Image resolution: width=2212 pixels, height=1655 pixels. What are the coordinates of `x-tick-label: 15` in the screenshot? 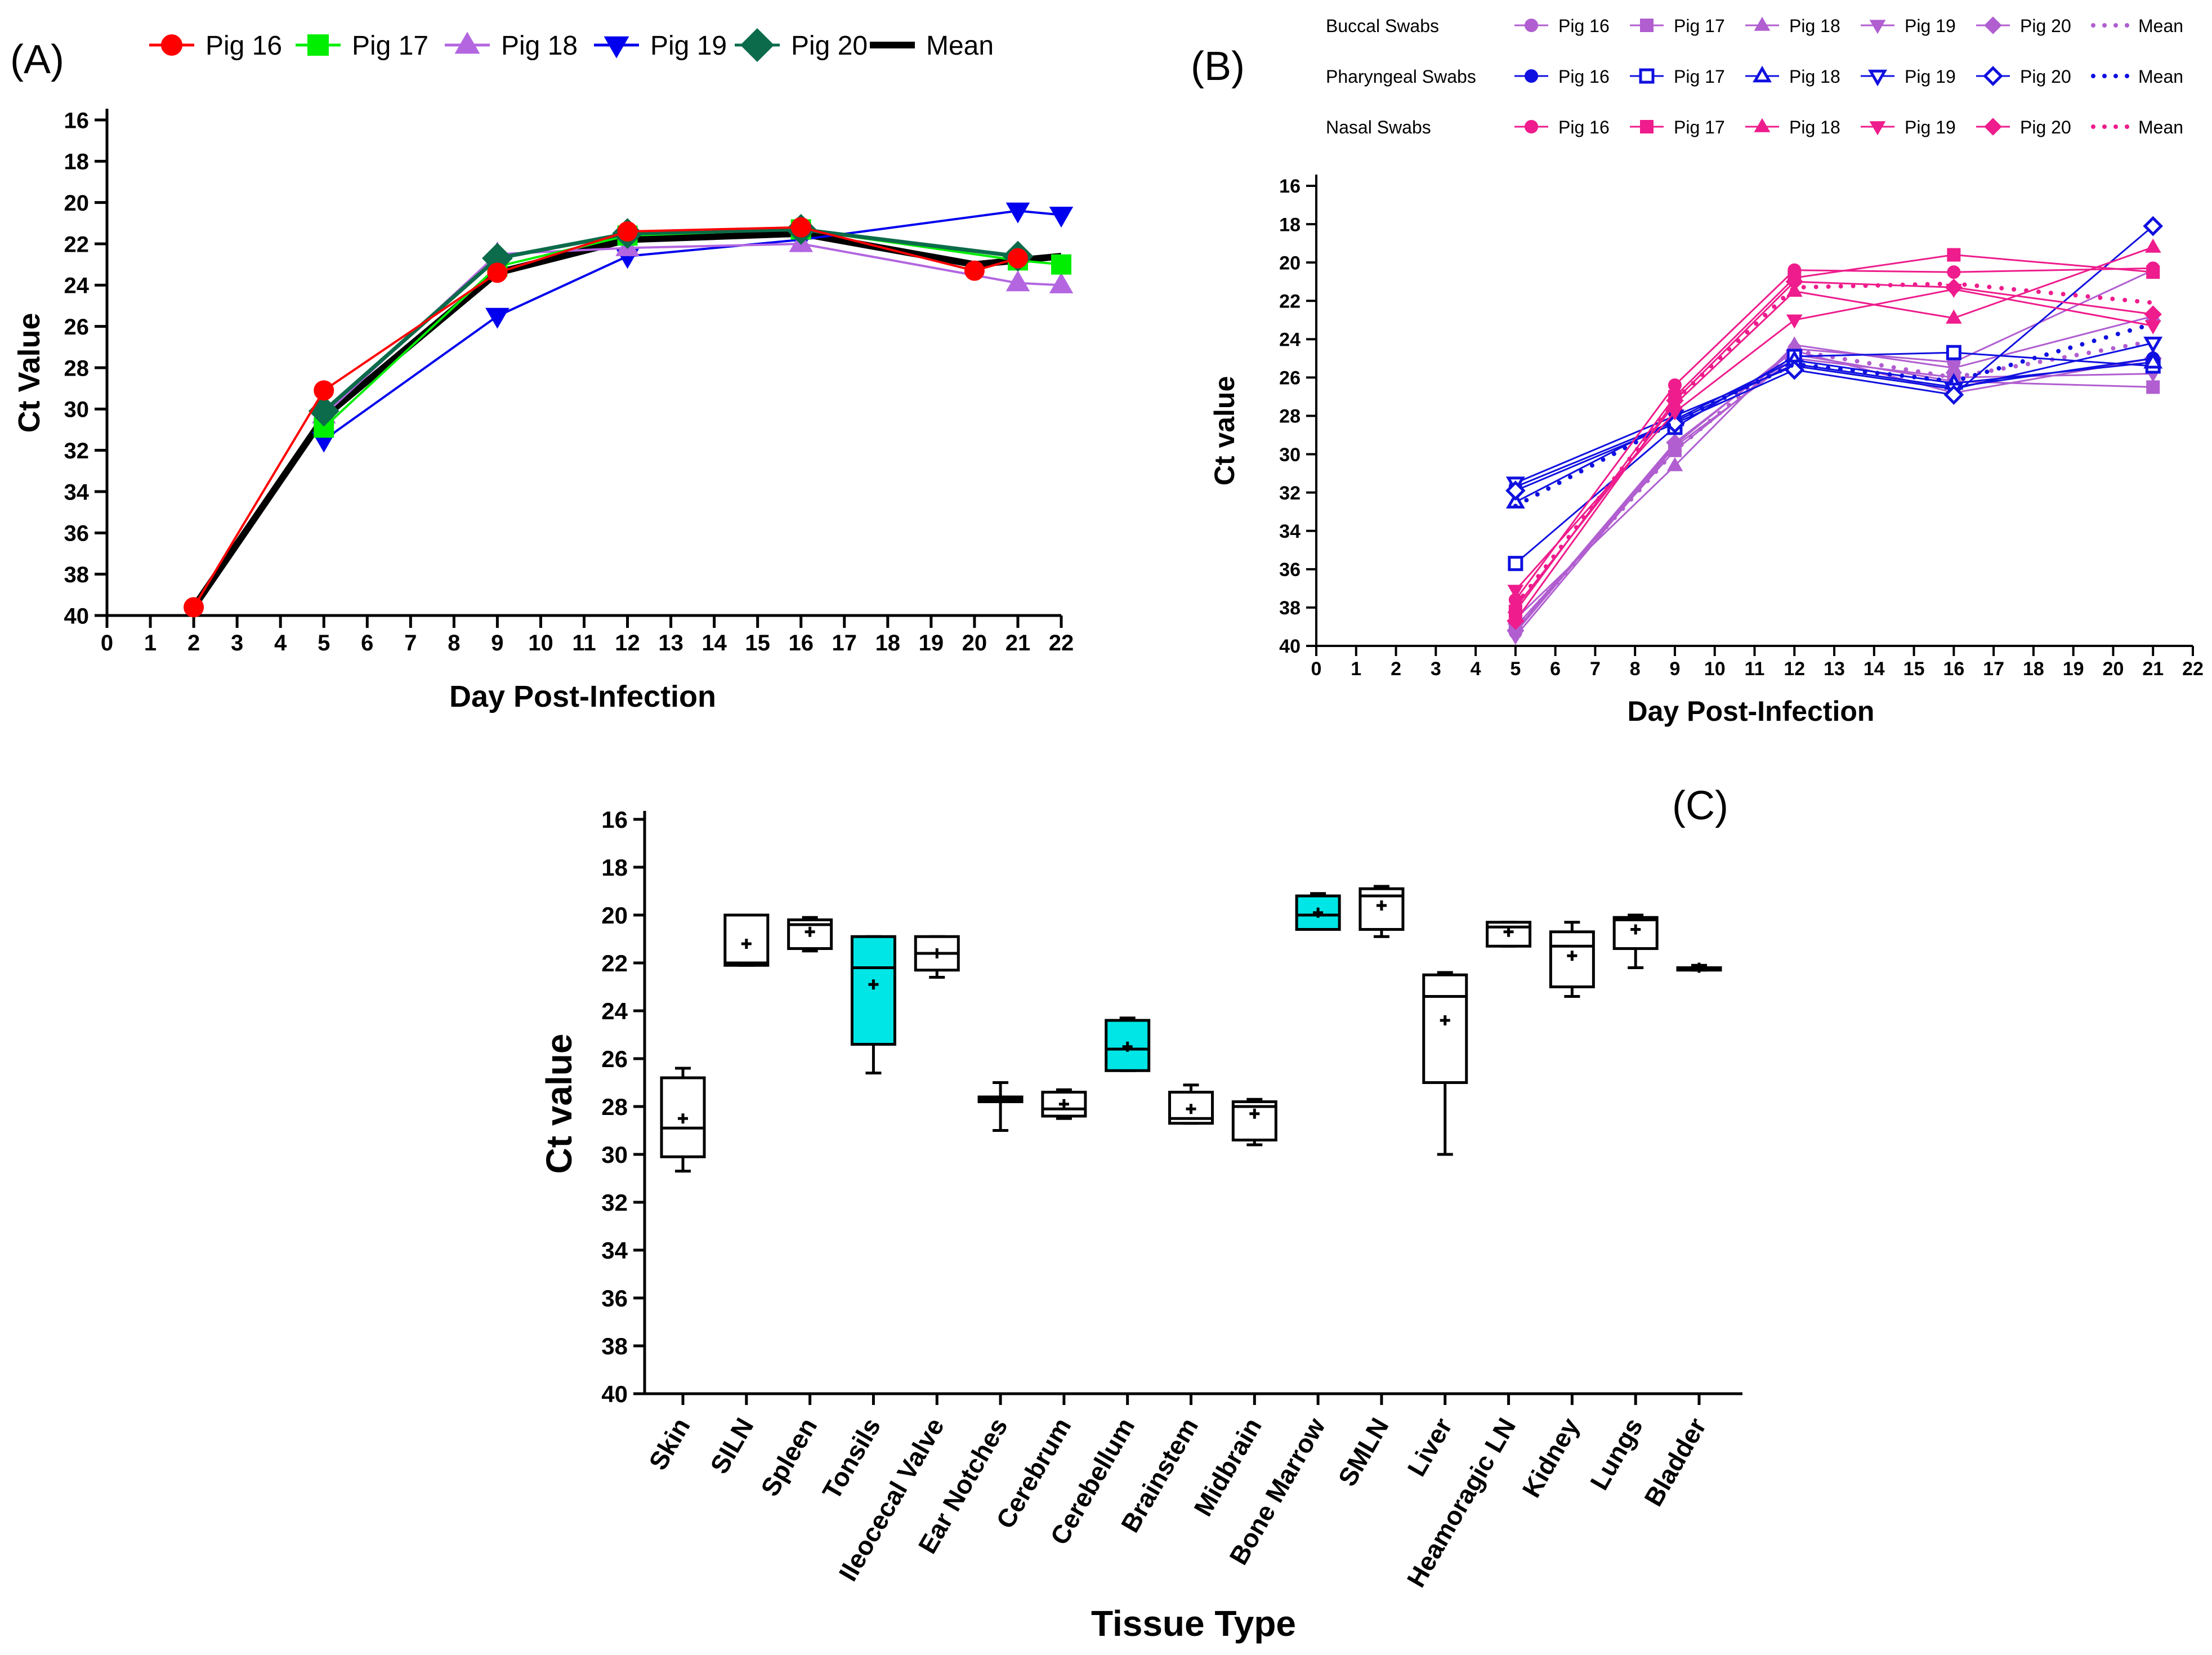 It's located at (1914, 669).